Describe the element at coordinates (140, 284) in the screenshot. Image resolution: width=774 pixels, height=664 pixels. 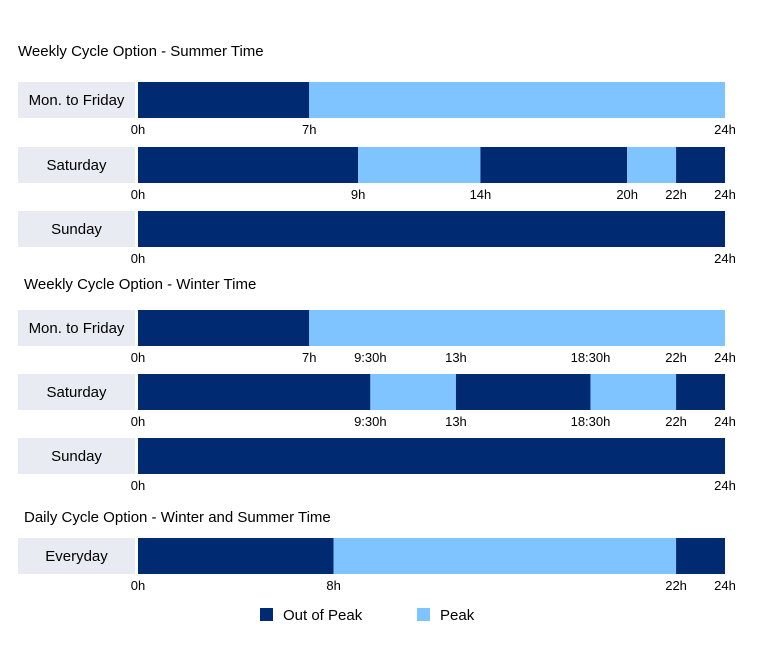
I see `section-title: Weekly Cycle Option - Winter Time` at that location.